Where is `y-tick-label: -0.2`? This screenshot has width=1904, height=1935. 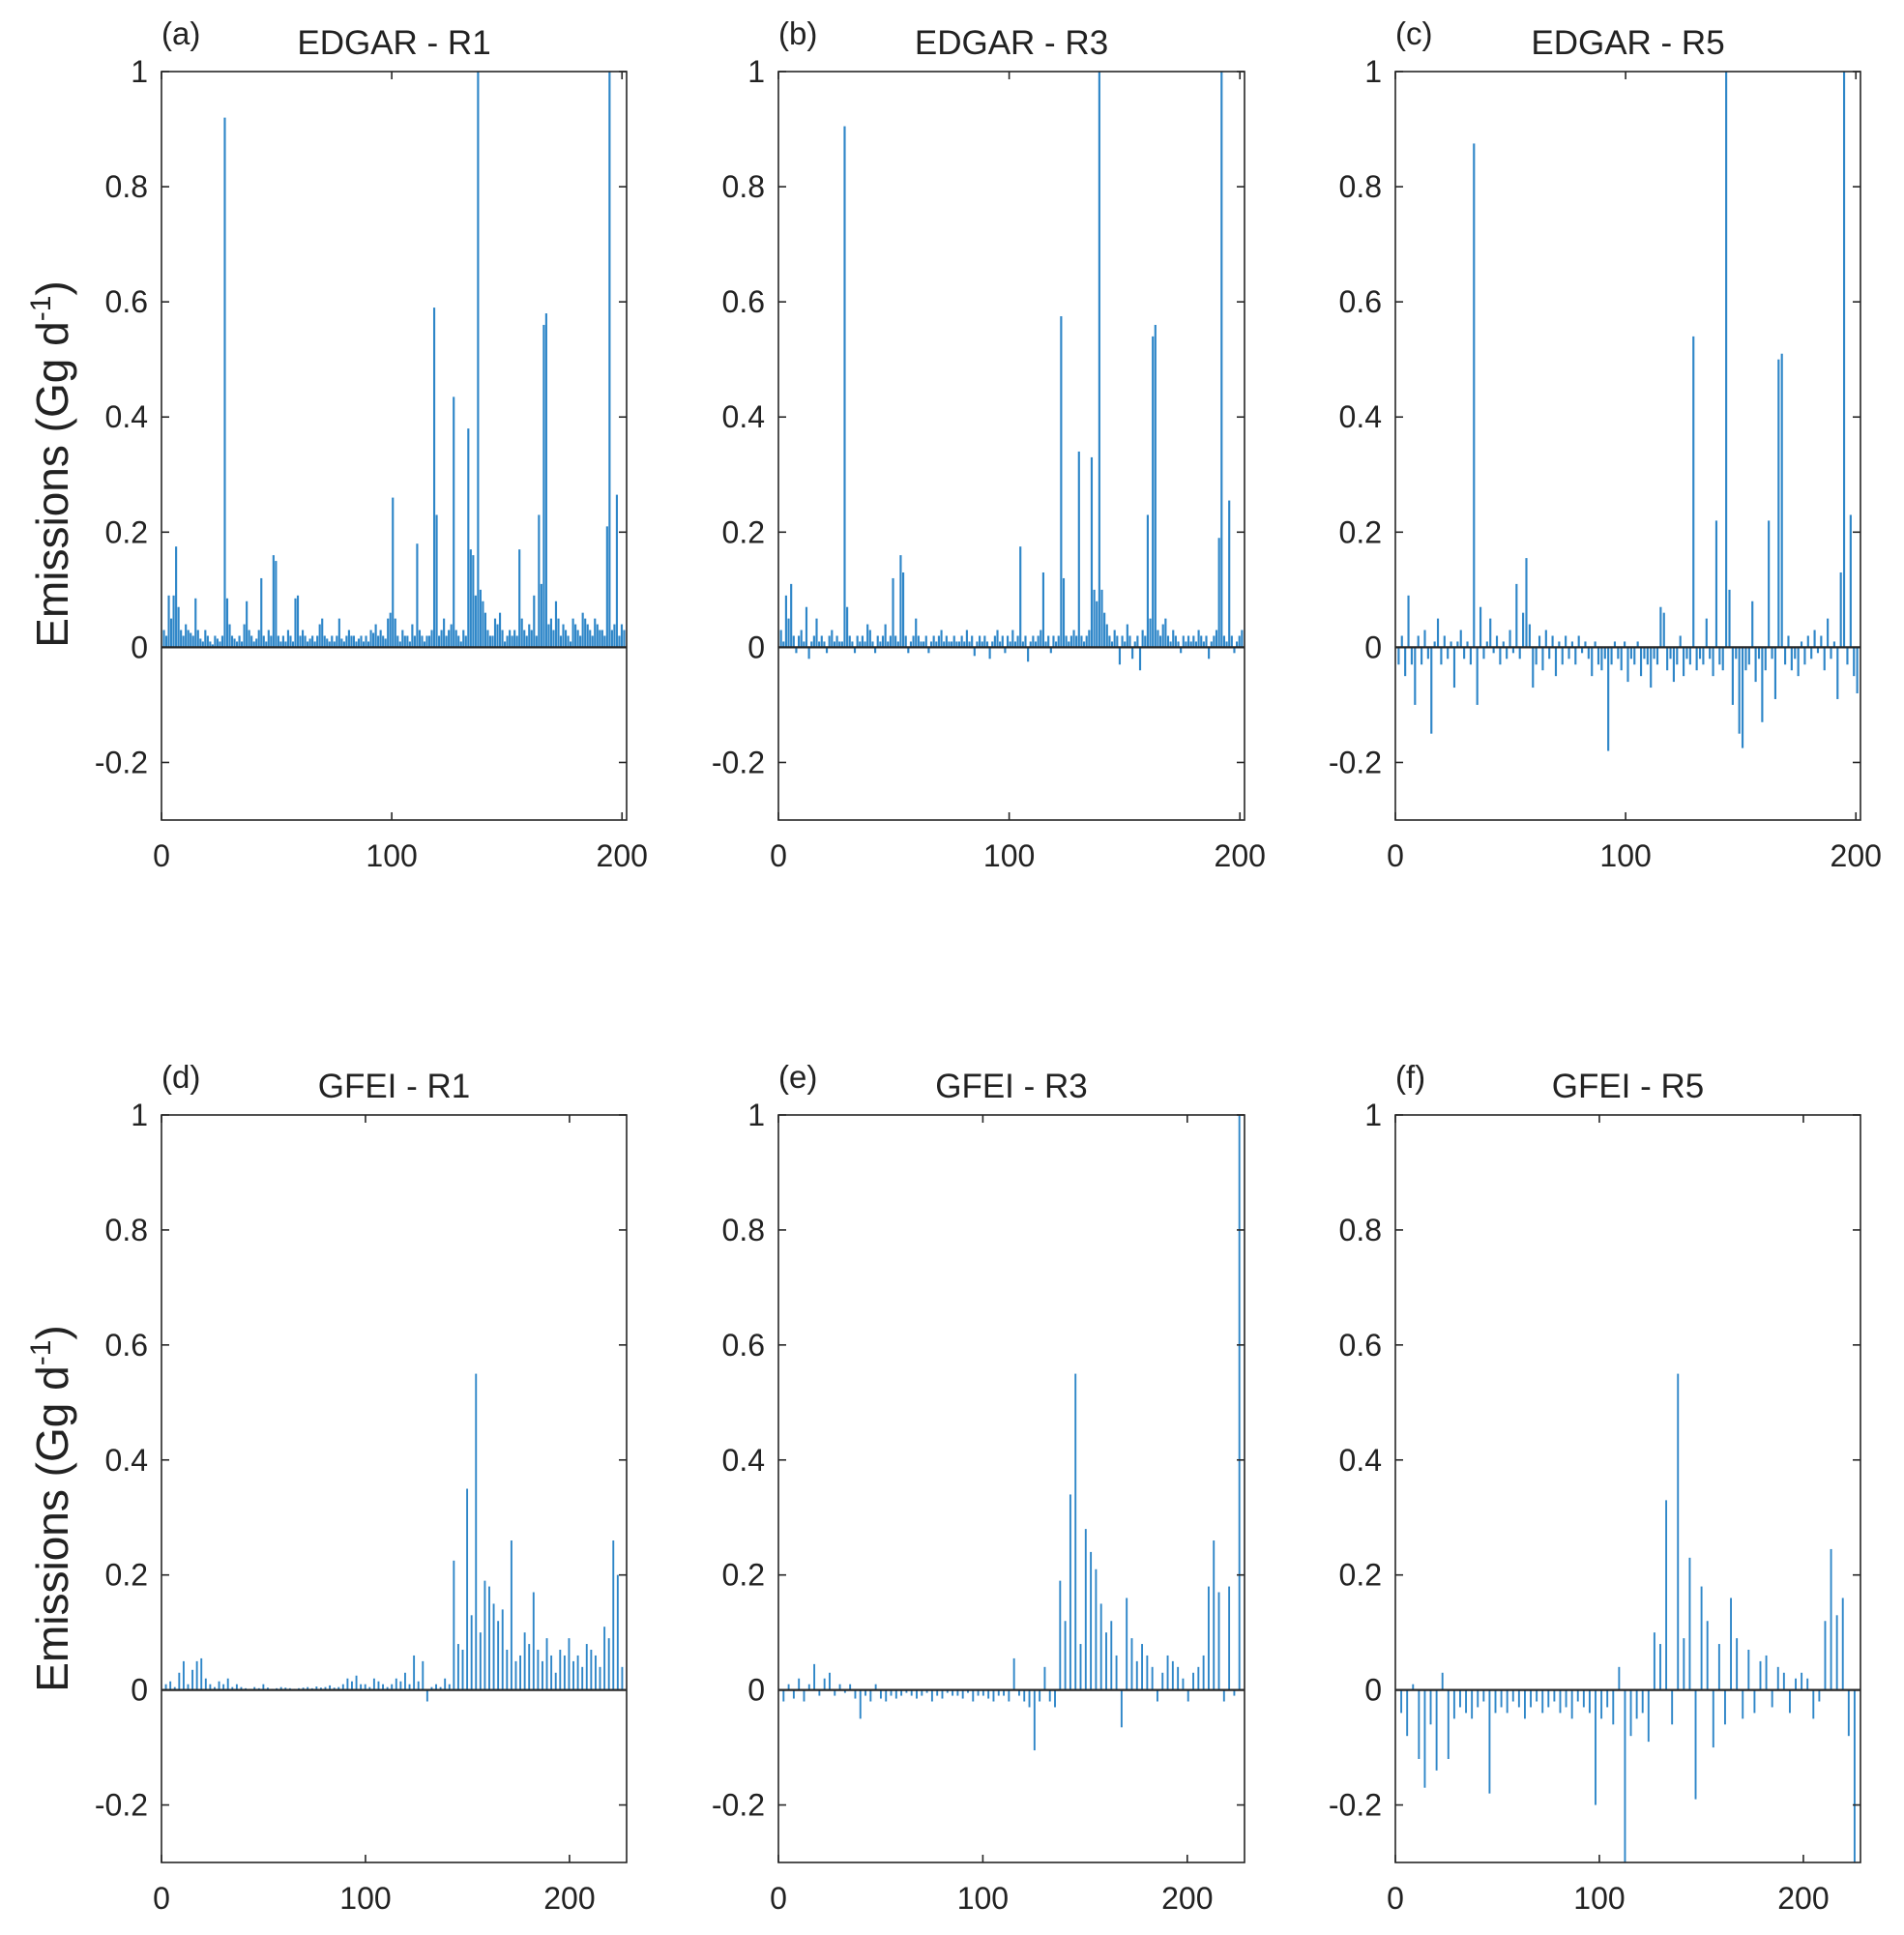
y-tick-label: -0.2 is located at coordinates (122, 1805).